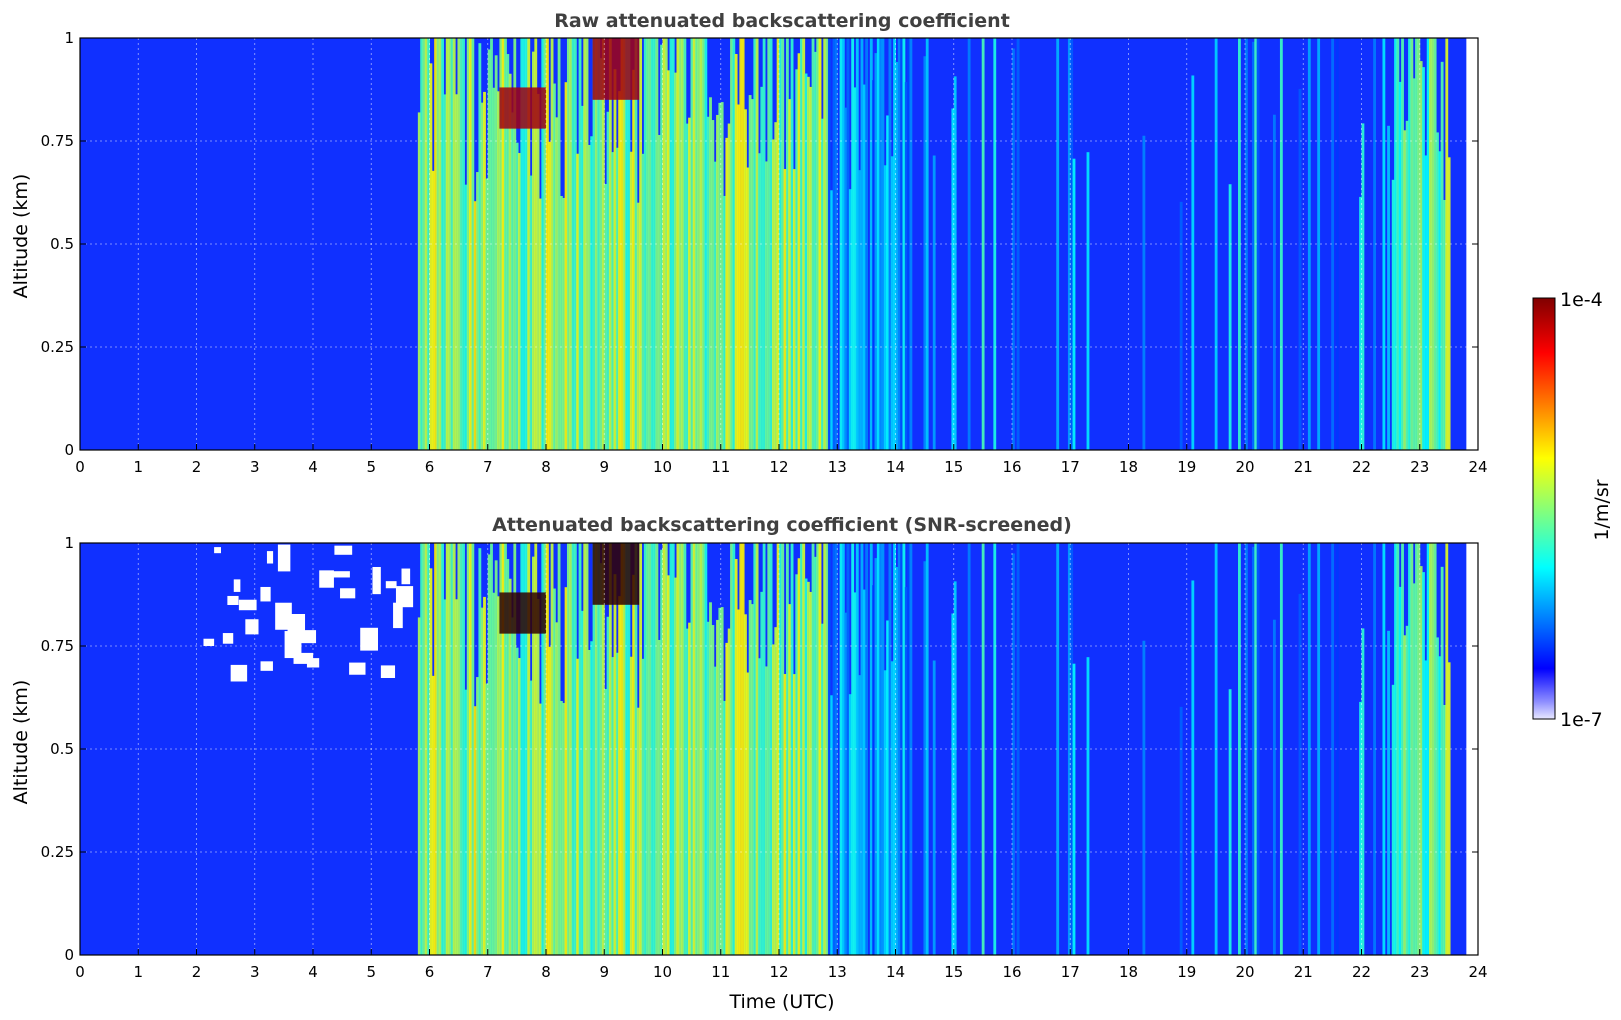 This screenshot has height=1020, width=1621. Describe the element at coordinates (1581, 720) in the screenshot. I see `colorbar-min-label: 1e-7` at that location.